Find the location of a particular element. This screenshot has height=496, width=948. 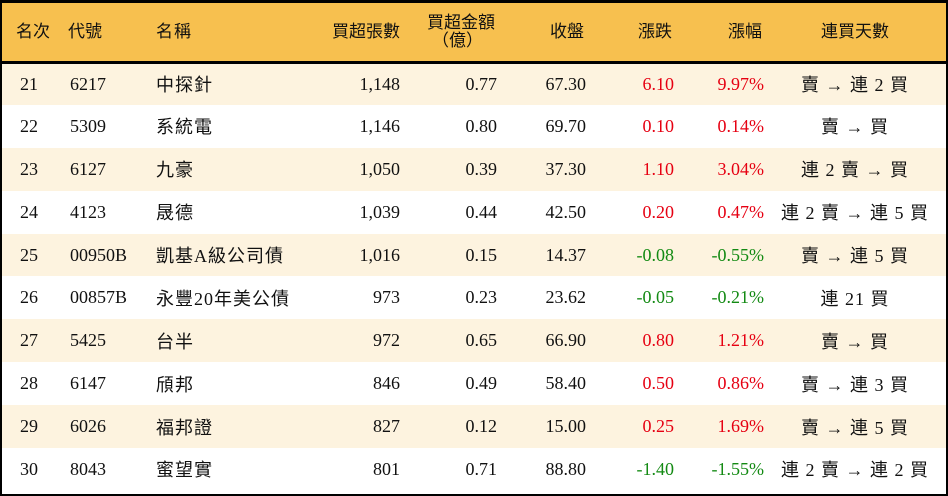

cell-name: 中探針 is located at coordinates (184, 85).